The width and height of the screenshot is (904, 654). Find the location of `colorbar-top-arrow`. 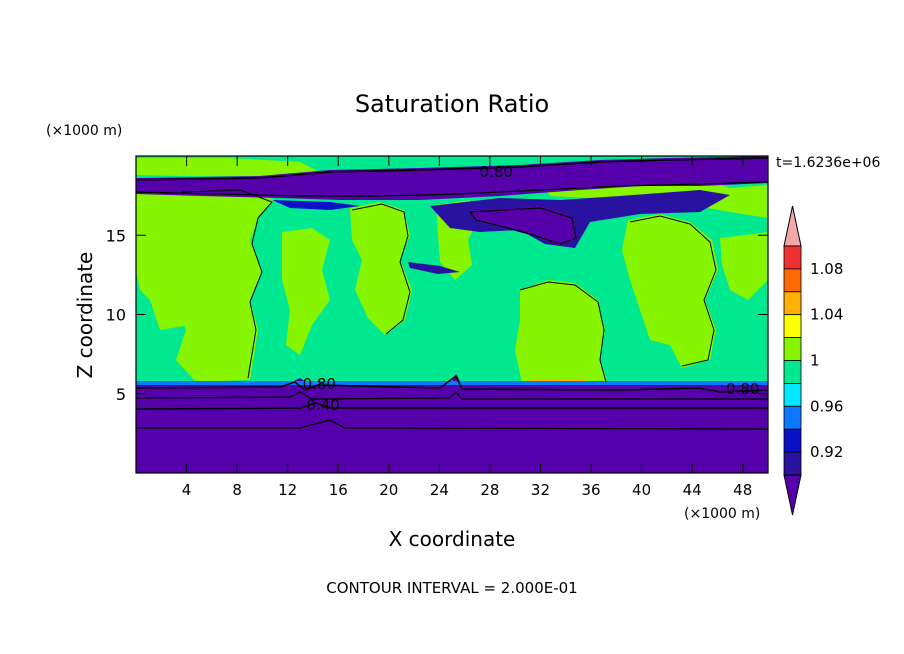

colorbar-top-arrow is located at coordinates (792, 226).